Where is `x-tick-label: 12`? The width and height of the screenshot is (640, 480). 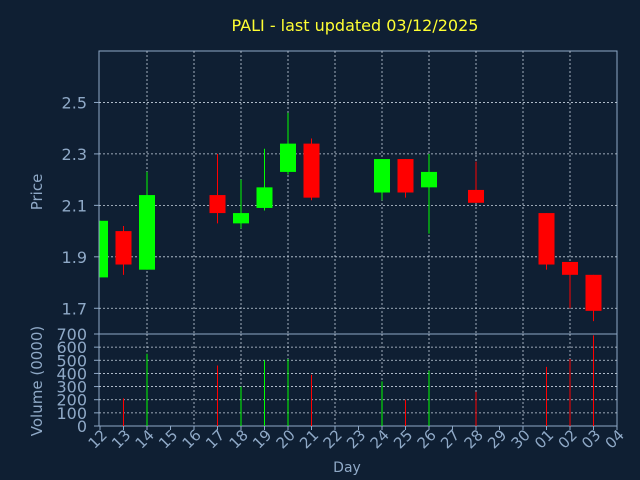
x-tick-label: 12 is located at coordinates (98, 439).